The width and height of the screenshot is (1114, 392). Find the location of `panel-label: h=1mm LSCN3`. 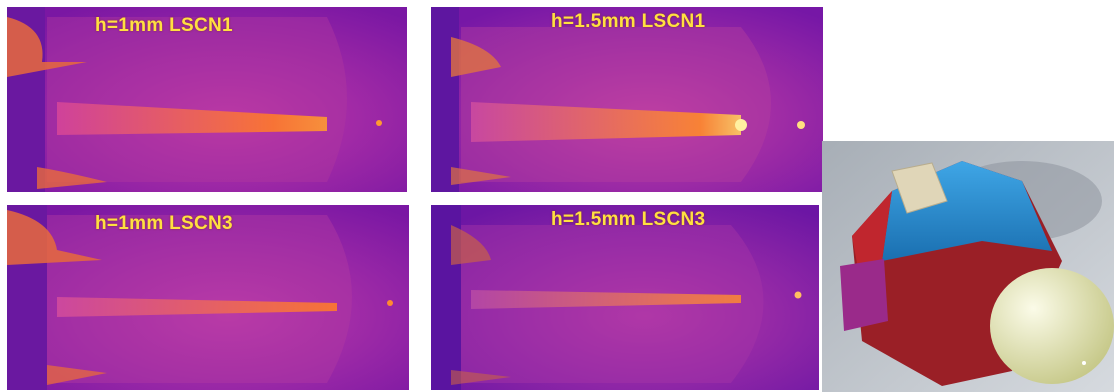

panel-label: h=1mm LSCN3 is located at coordinates (164, 223).